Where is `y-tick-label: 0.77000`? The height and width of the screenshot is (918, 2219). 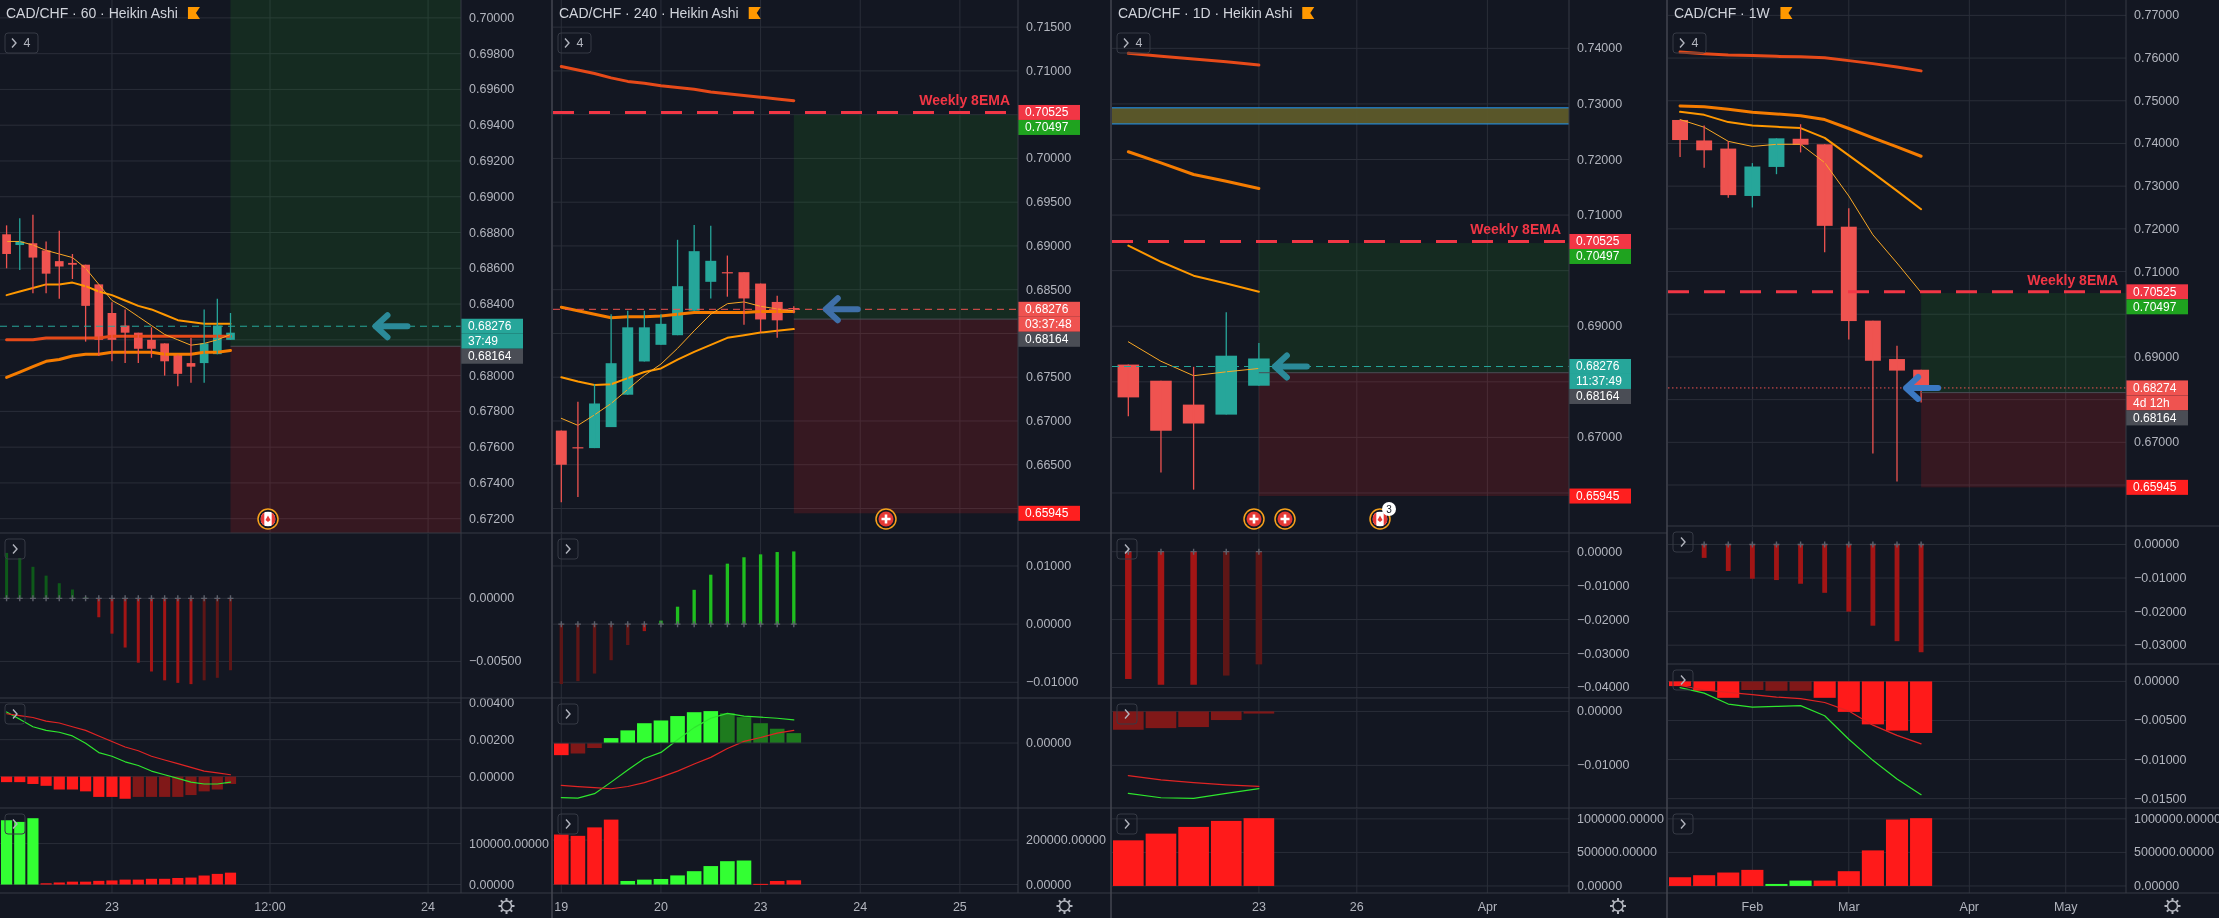
y-tick-label: 0.77000 is located at coordinates (2157, 15).